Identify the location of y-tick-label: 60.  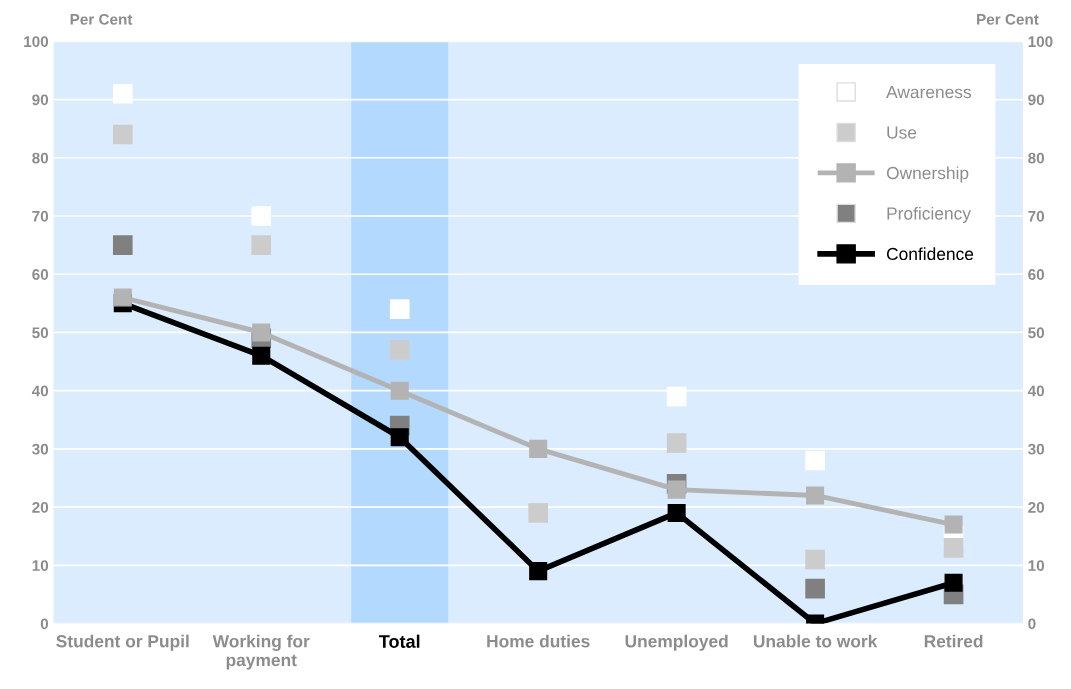
(40, 274).